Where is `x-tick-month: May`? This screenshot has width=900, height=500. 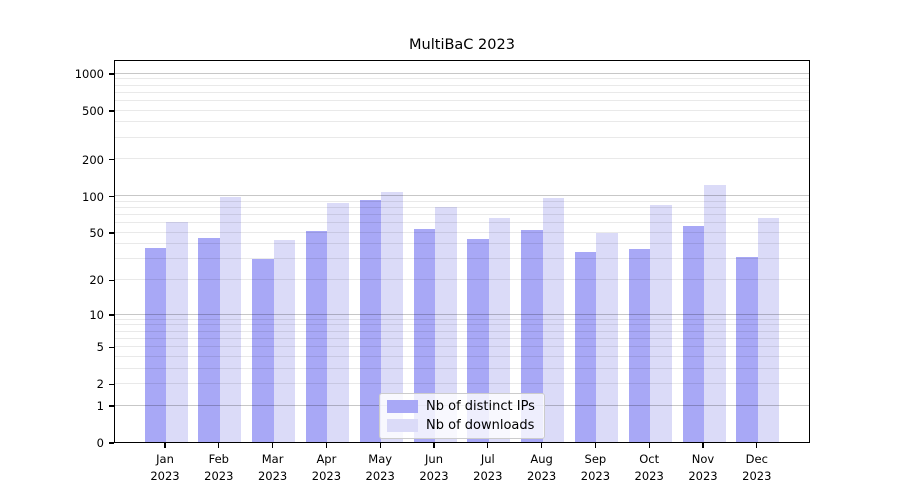 x-tick-month: May is located at coordinates (380, 459).